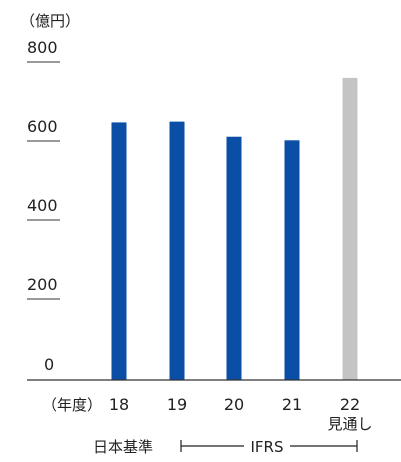 This screenshot has width=401, height=462. Describe the element at coordinates (72, 405) in the screenshot. I see `x-axis-label: （年度）` at that location.